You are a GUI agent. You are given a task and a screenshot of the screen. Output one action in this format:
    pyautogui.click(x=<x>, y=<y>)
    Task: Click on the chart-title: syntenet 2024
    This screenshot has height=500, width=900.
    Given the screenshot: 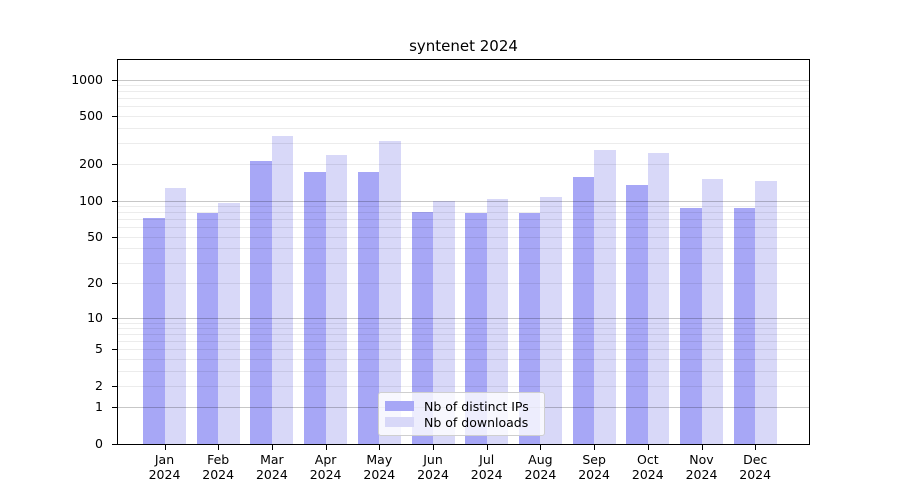 What is the action you would take?
    pyautogui.click(x=463, y=46)
    